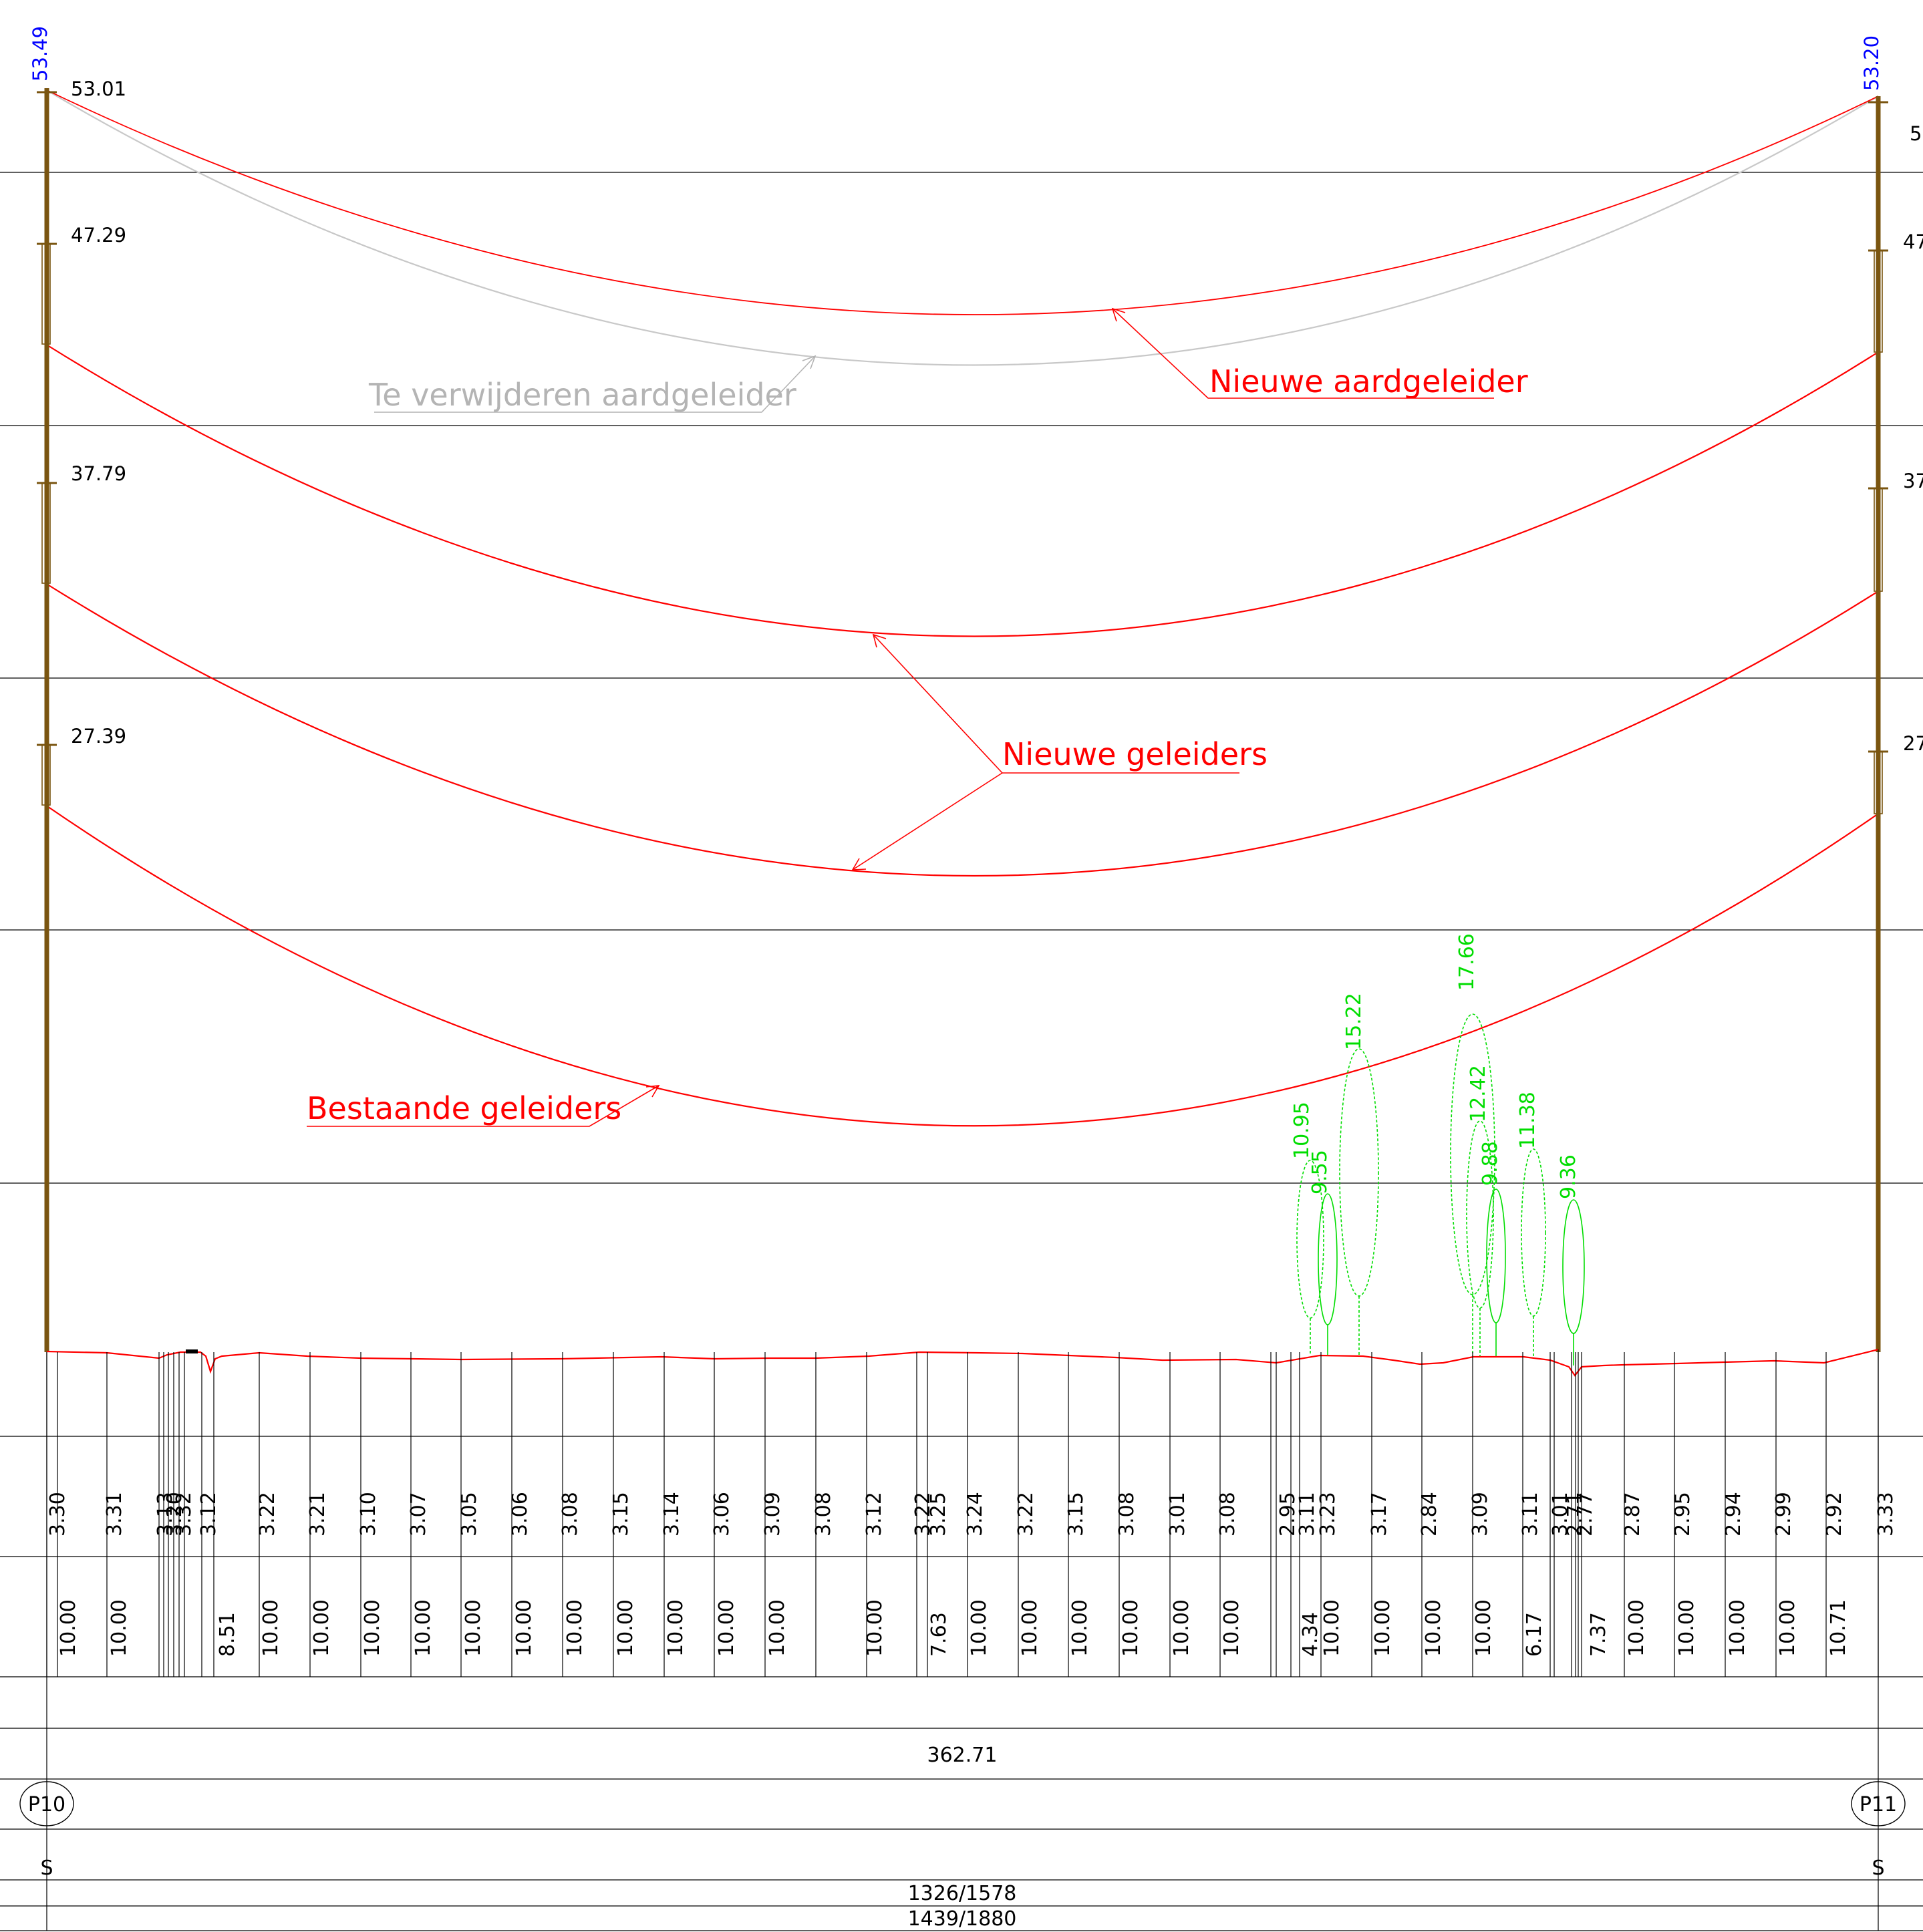 This screenshot has height=1932, width=1923. Describe the element at coordinates (962, 1362) in the screenshot. I see `terrain-line` at that location.